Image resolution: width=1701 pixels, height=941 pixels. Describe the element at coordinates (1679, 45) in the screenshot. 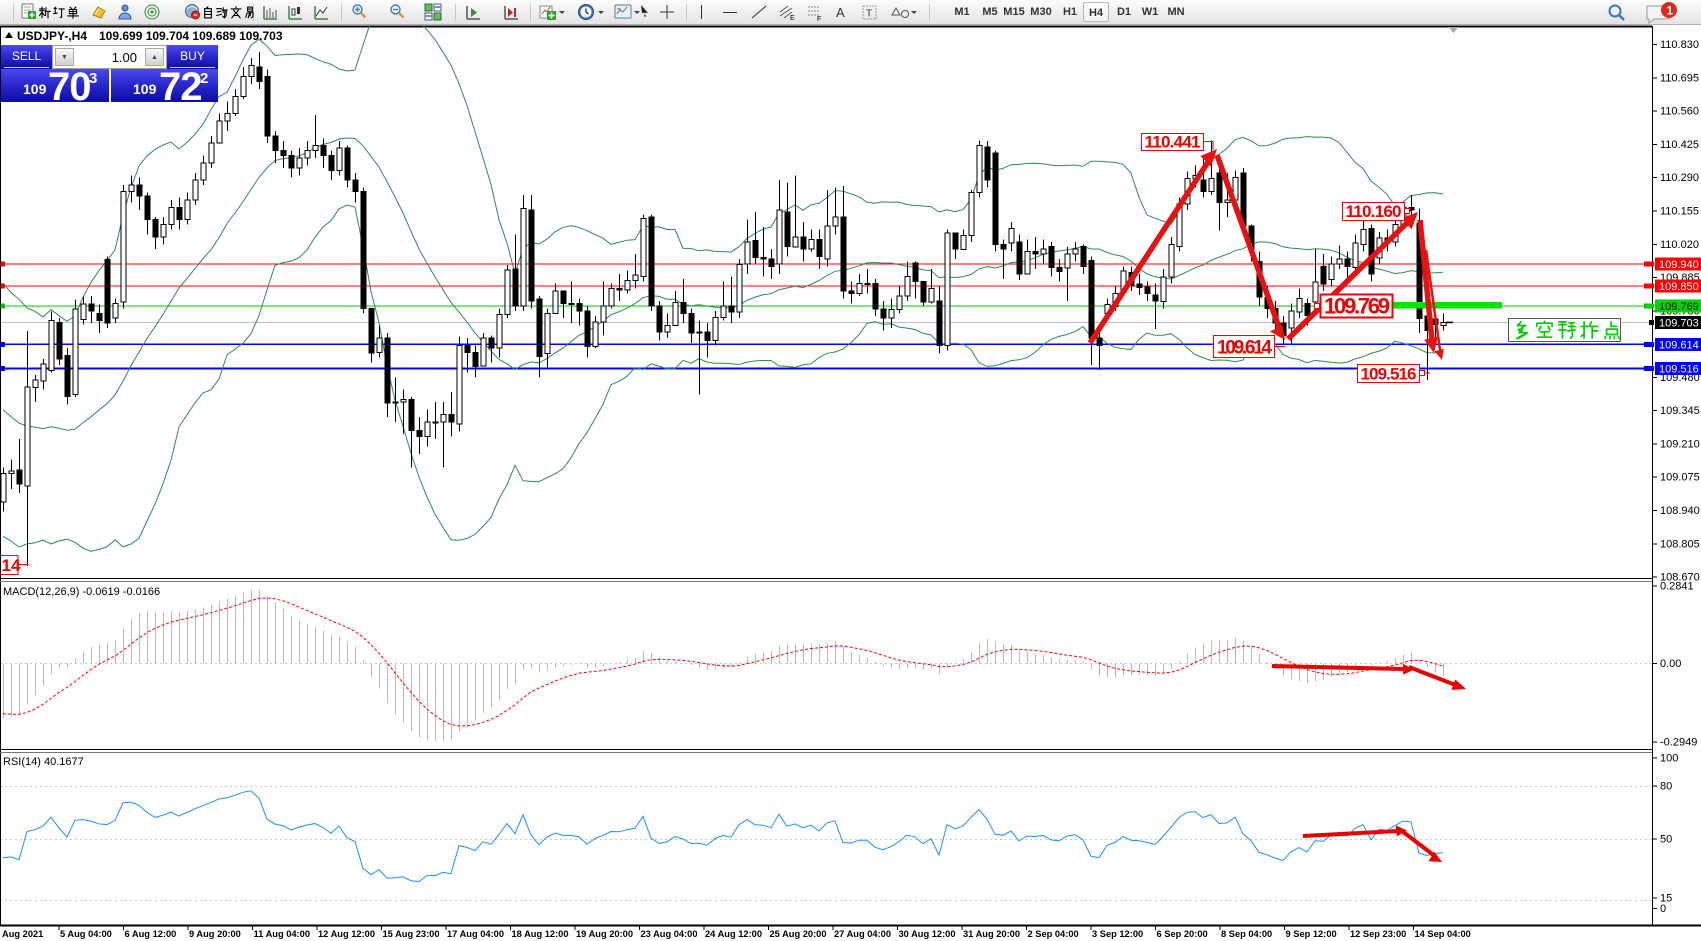

I see `svg-text: 110.830` at that location.